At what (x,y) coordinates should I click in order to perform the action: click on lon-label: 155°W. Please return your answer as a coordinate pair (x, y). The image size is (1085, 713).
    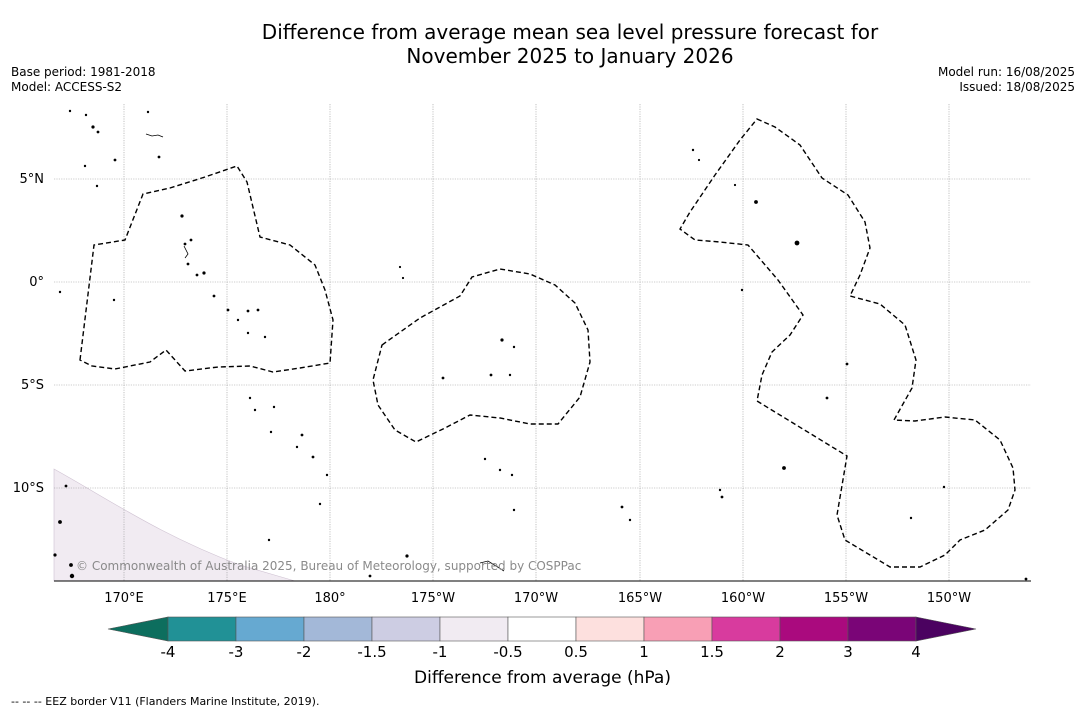
    Looking at the image, I should click on (846, 598).